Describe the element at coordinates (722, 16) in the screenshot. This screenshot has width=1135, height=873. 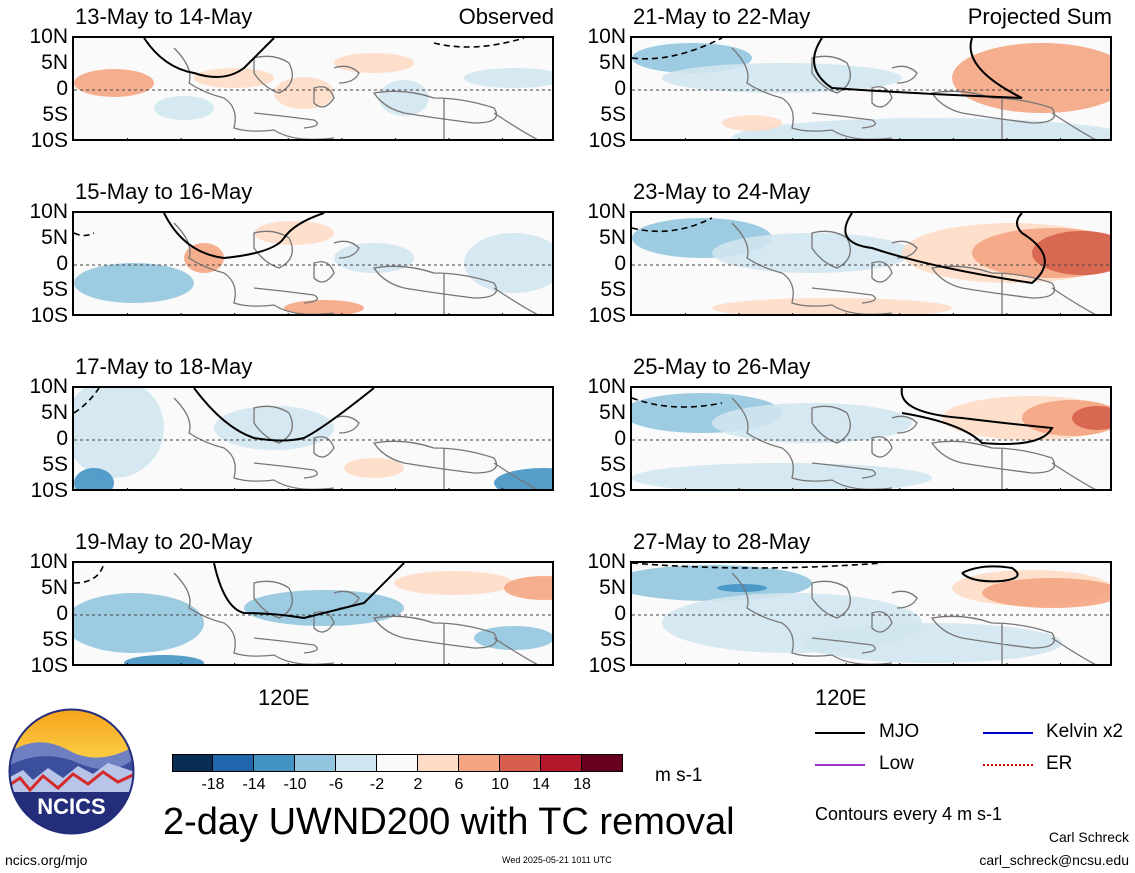
I see `panel-title: 21-May to 22-May` at that location.